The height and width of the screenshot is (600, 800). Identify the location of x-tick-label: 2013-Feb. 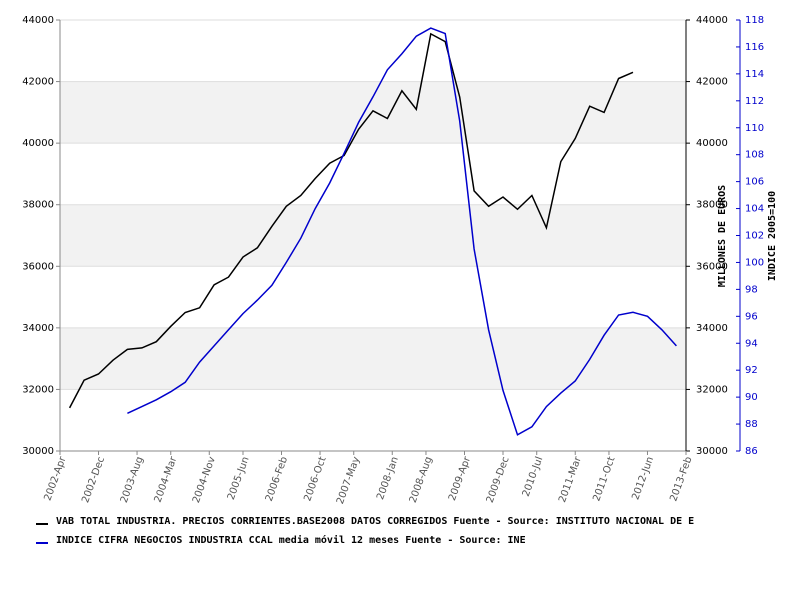
(681, 479).